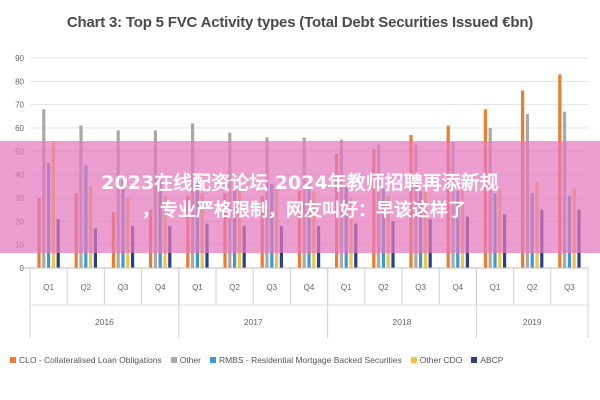 The image size is (600, 400). Describe the element at coordinates (532, 322) in the screenshot. I see `year-label: 2019` at that location.